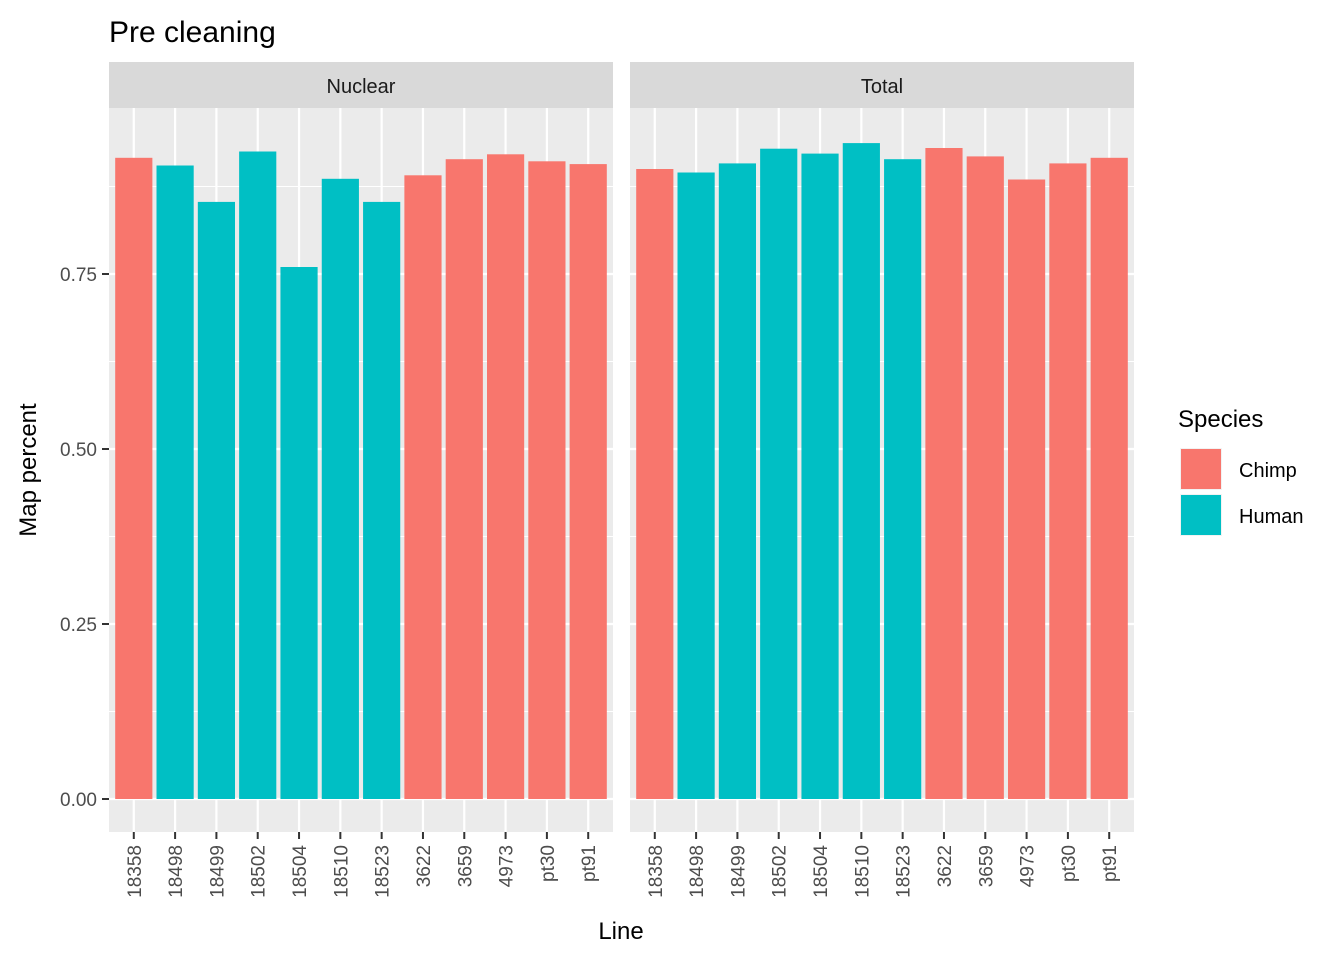  What do you see at coordinates (78, 450) in the screenshot?
I see `y-tick-label: 0.50` at bounding box center [78, 450].